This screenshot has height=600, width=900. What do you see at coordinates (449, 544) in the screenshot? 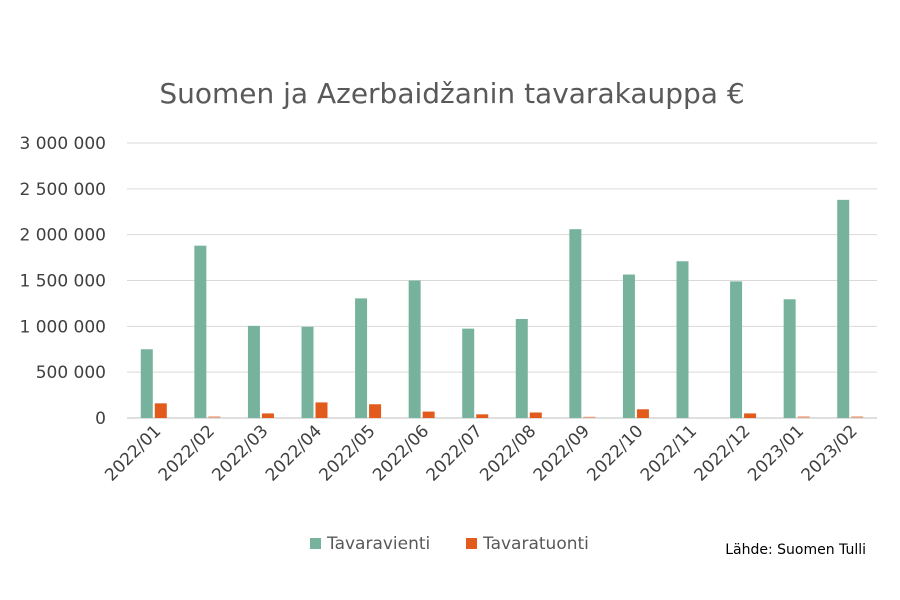
I see `legend: Tavaravienti Tavaratuonti` at bounding box center [449, 544].